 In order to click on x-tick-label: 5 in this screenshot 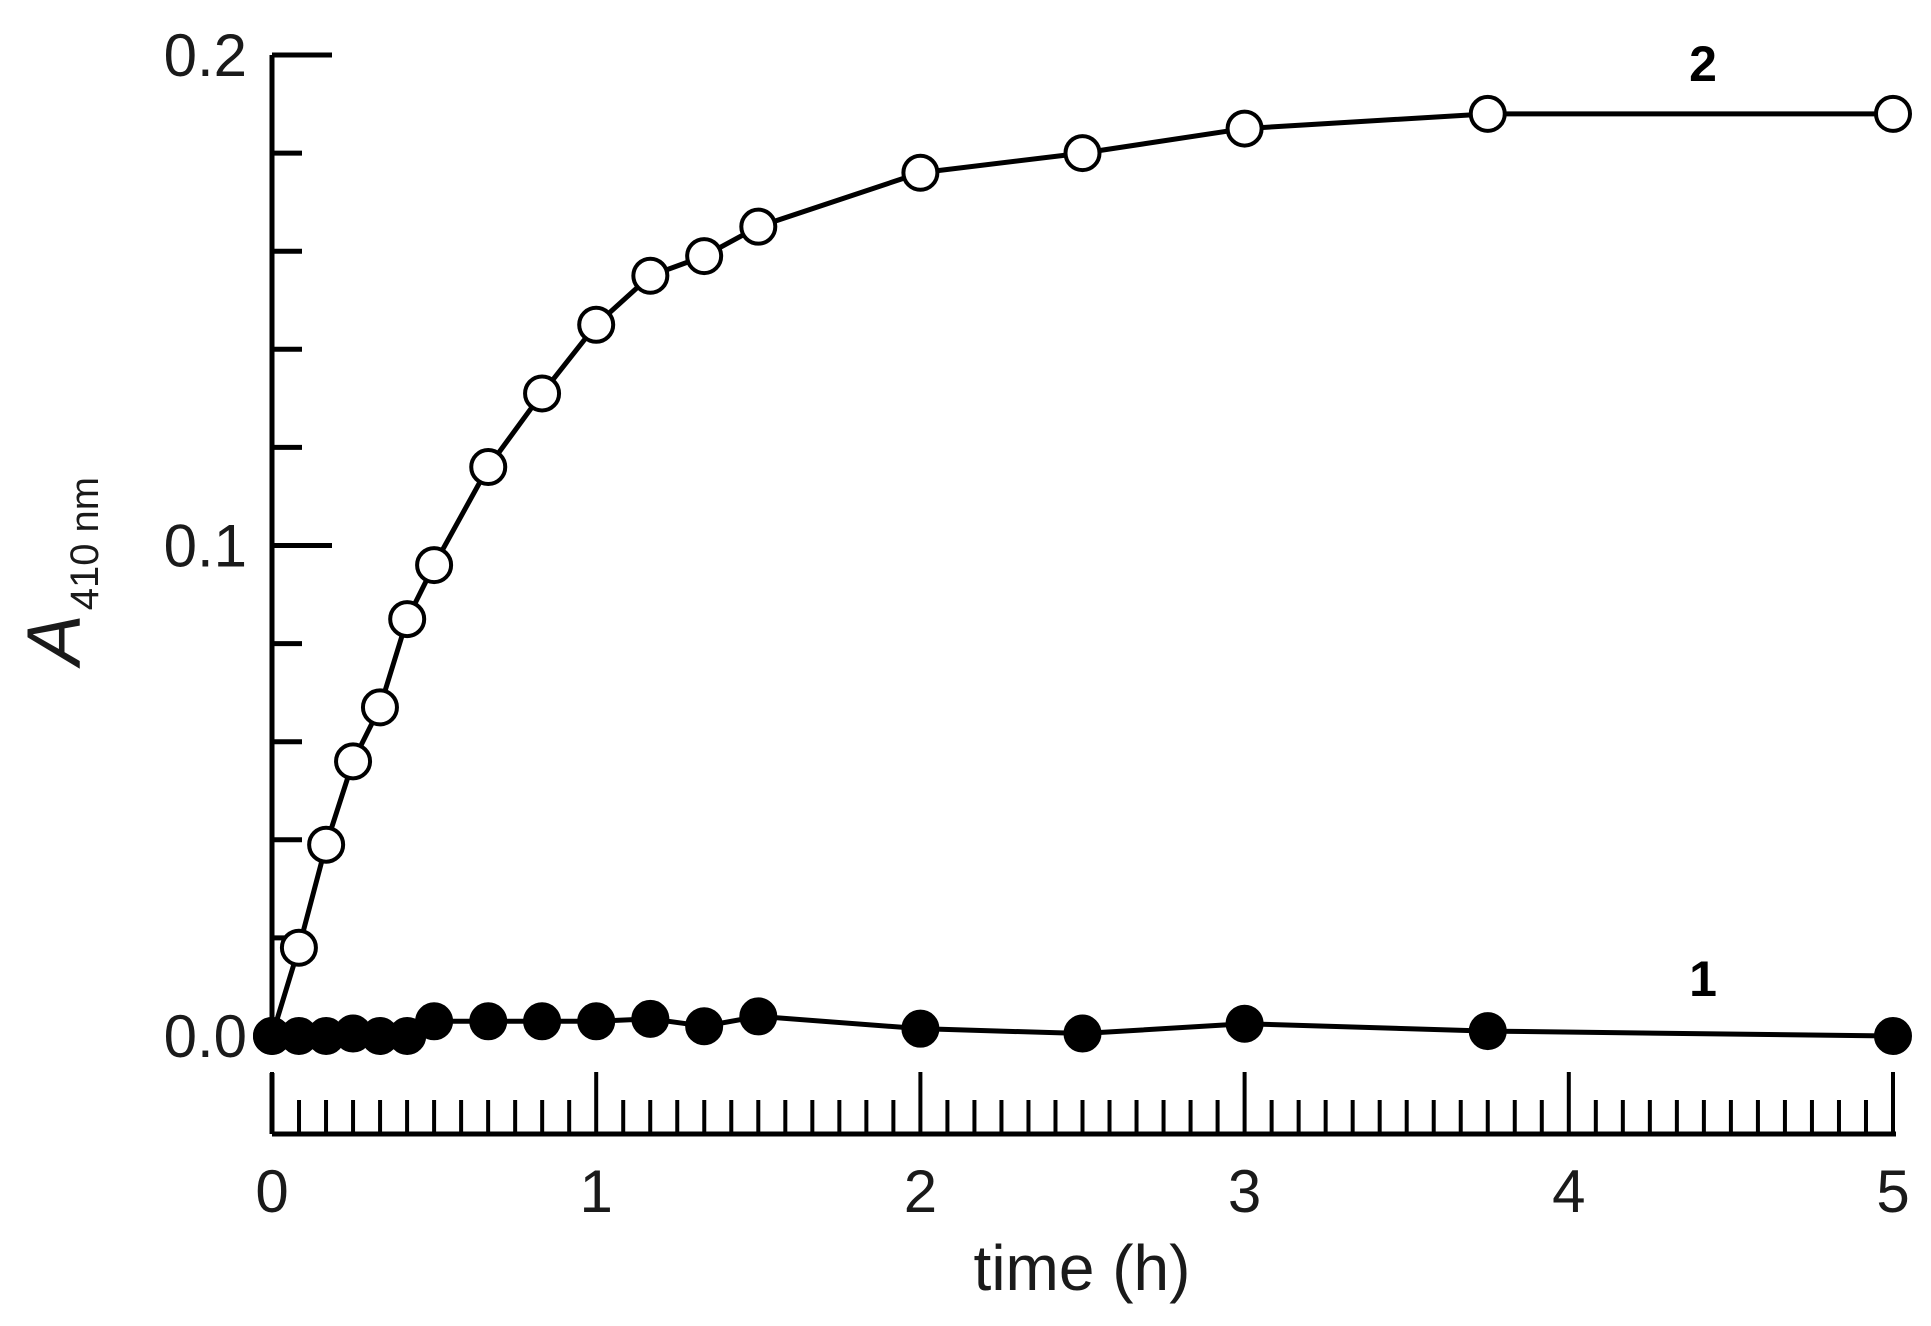, I will do `click(1892, 1191)`.